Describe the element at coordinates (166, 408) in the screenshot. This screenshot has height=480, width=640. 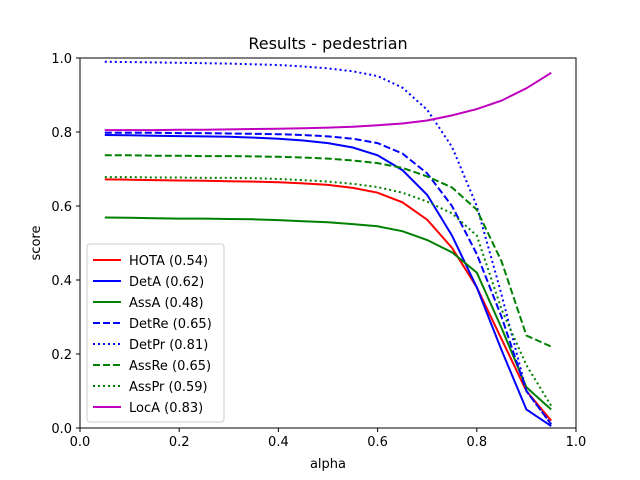
I see `legend-entry-label: LocA (0.83)` at that location.